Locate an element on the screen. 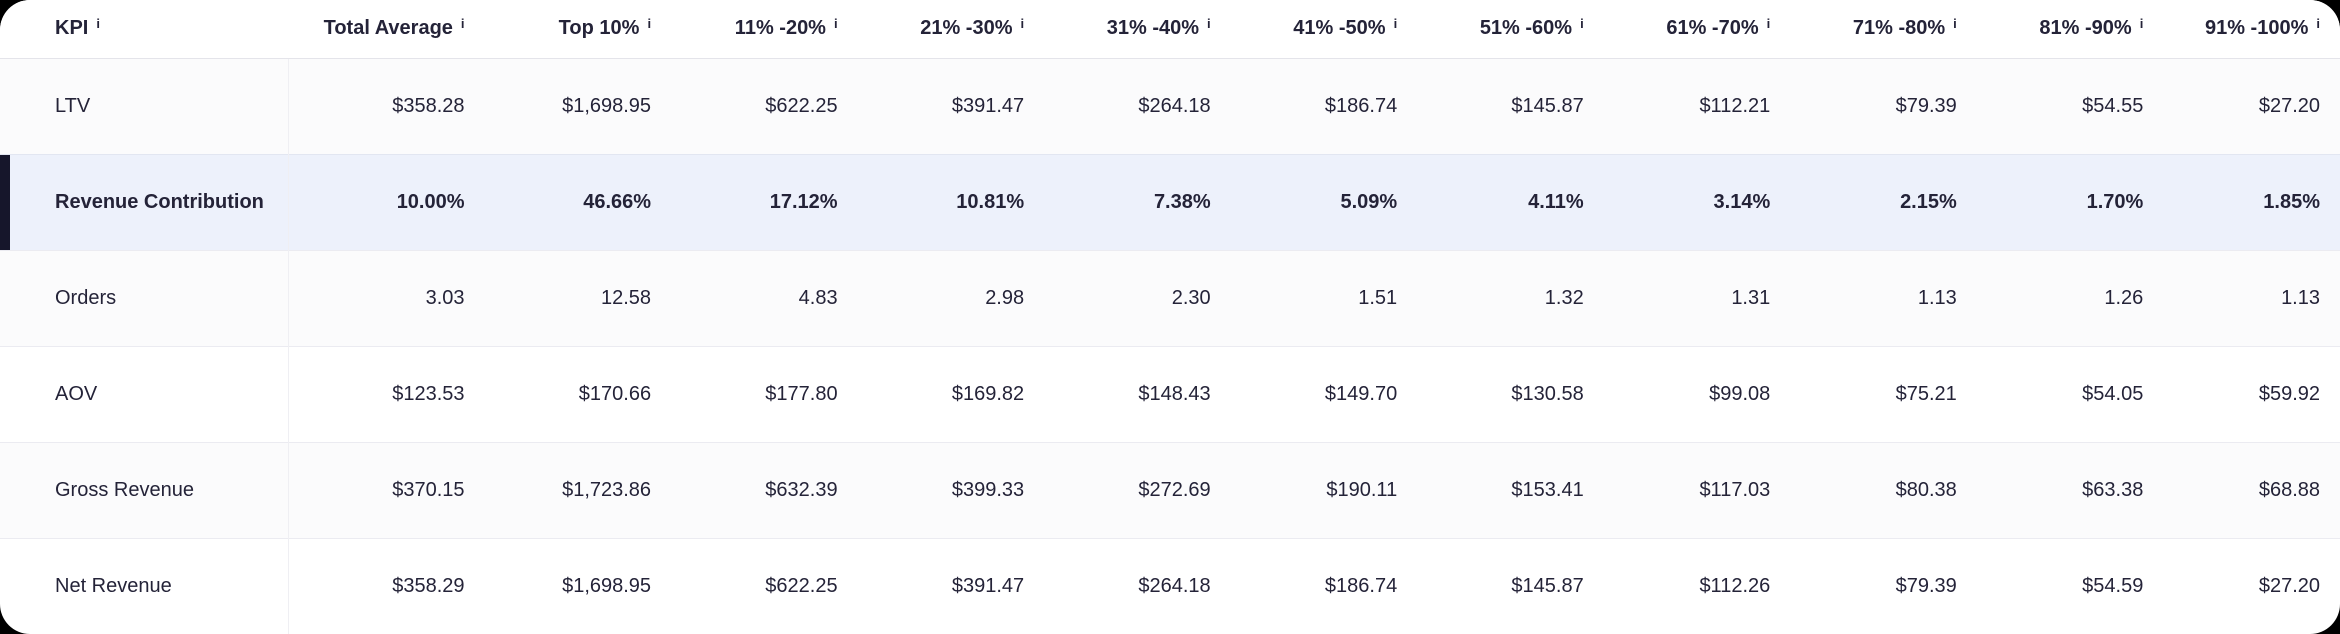 The width and height of the screenshot is (2340, 634). column-header-31-40: 31% -40% i is located at coordinates (1127, 29).